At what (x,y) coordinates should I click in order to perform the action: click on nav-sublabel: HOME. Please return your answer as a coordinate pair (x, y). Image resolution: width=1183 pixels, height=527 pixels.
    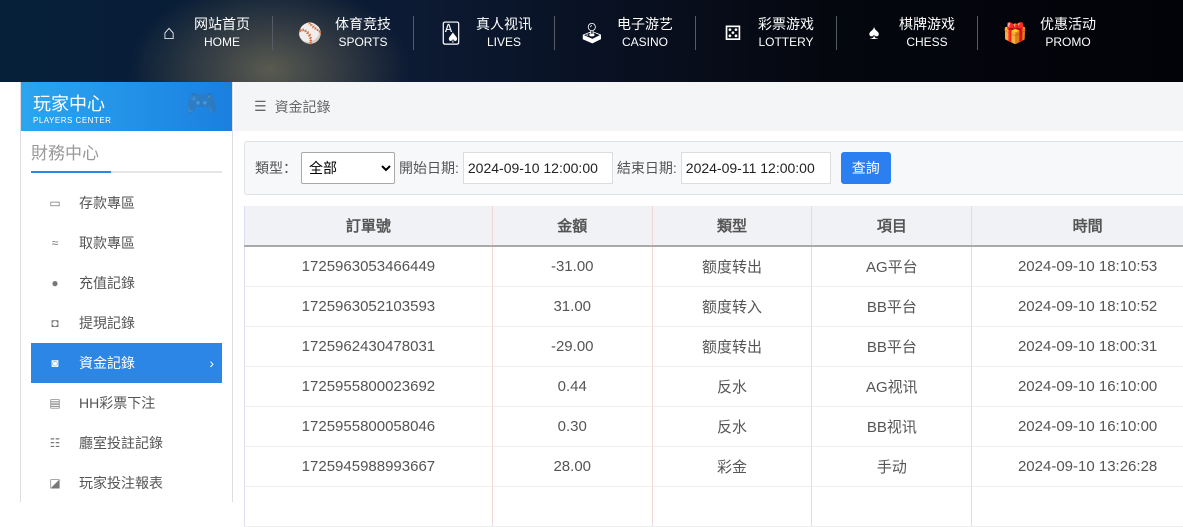
    Looking at the image, I should click on (222, 42).